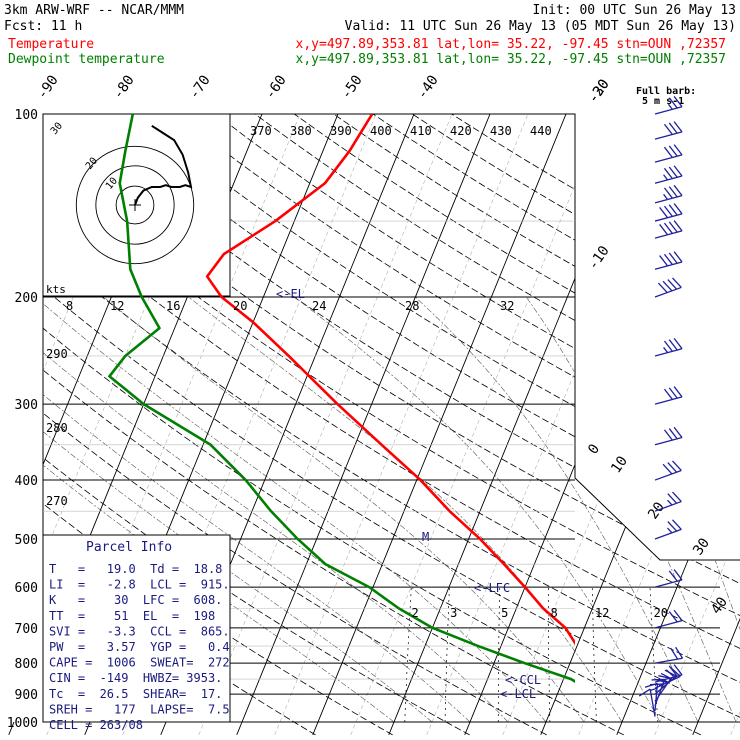  I want to click on parcel-row: PW = 3.57 YGP = 0.4, so click(139, 647).